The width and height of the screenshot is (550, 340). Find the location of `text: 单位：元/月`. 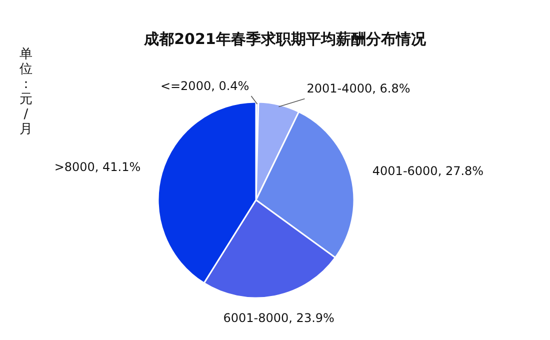

text: 单位：元/月 is located at coordinates (26, 92).